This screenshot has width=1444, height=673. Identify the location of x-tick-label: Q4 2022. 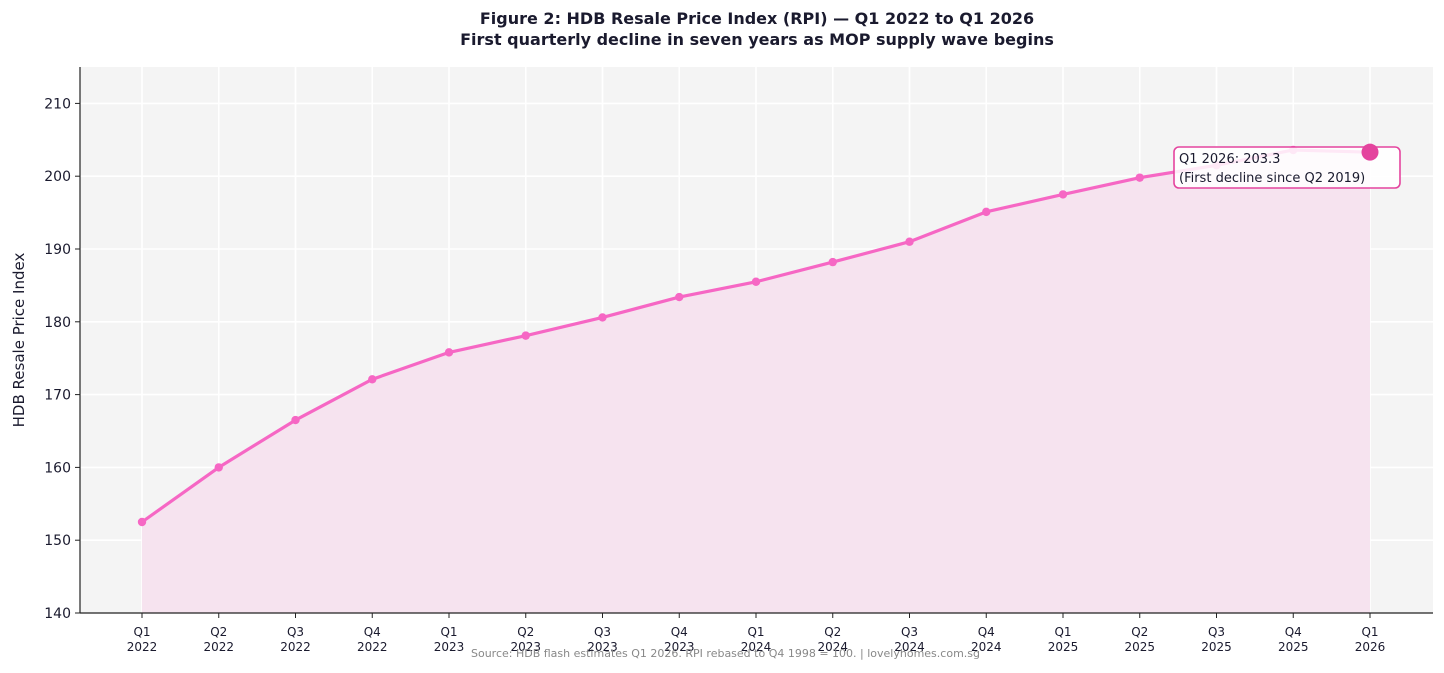
(372, 639).